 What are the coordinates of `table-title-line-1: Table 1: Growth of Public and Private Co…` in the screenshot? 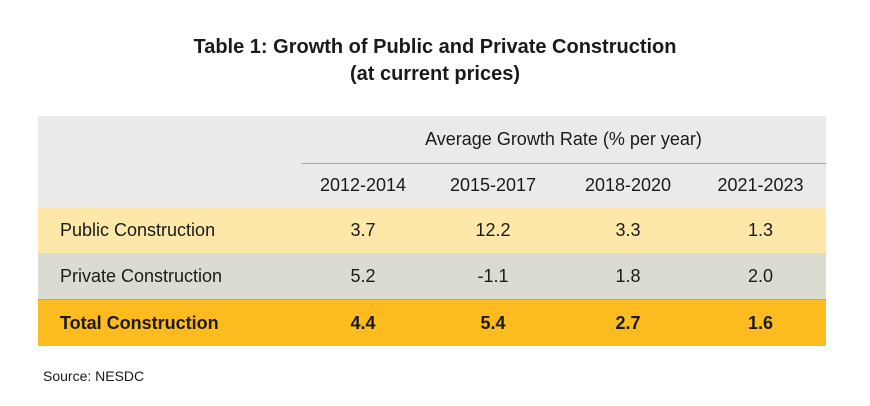 It's located at (435, 47).